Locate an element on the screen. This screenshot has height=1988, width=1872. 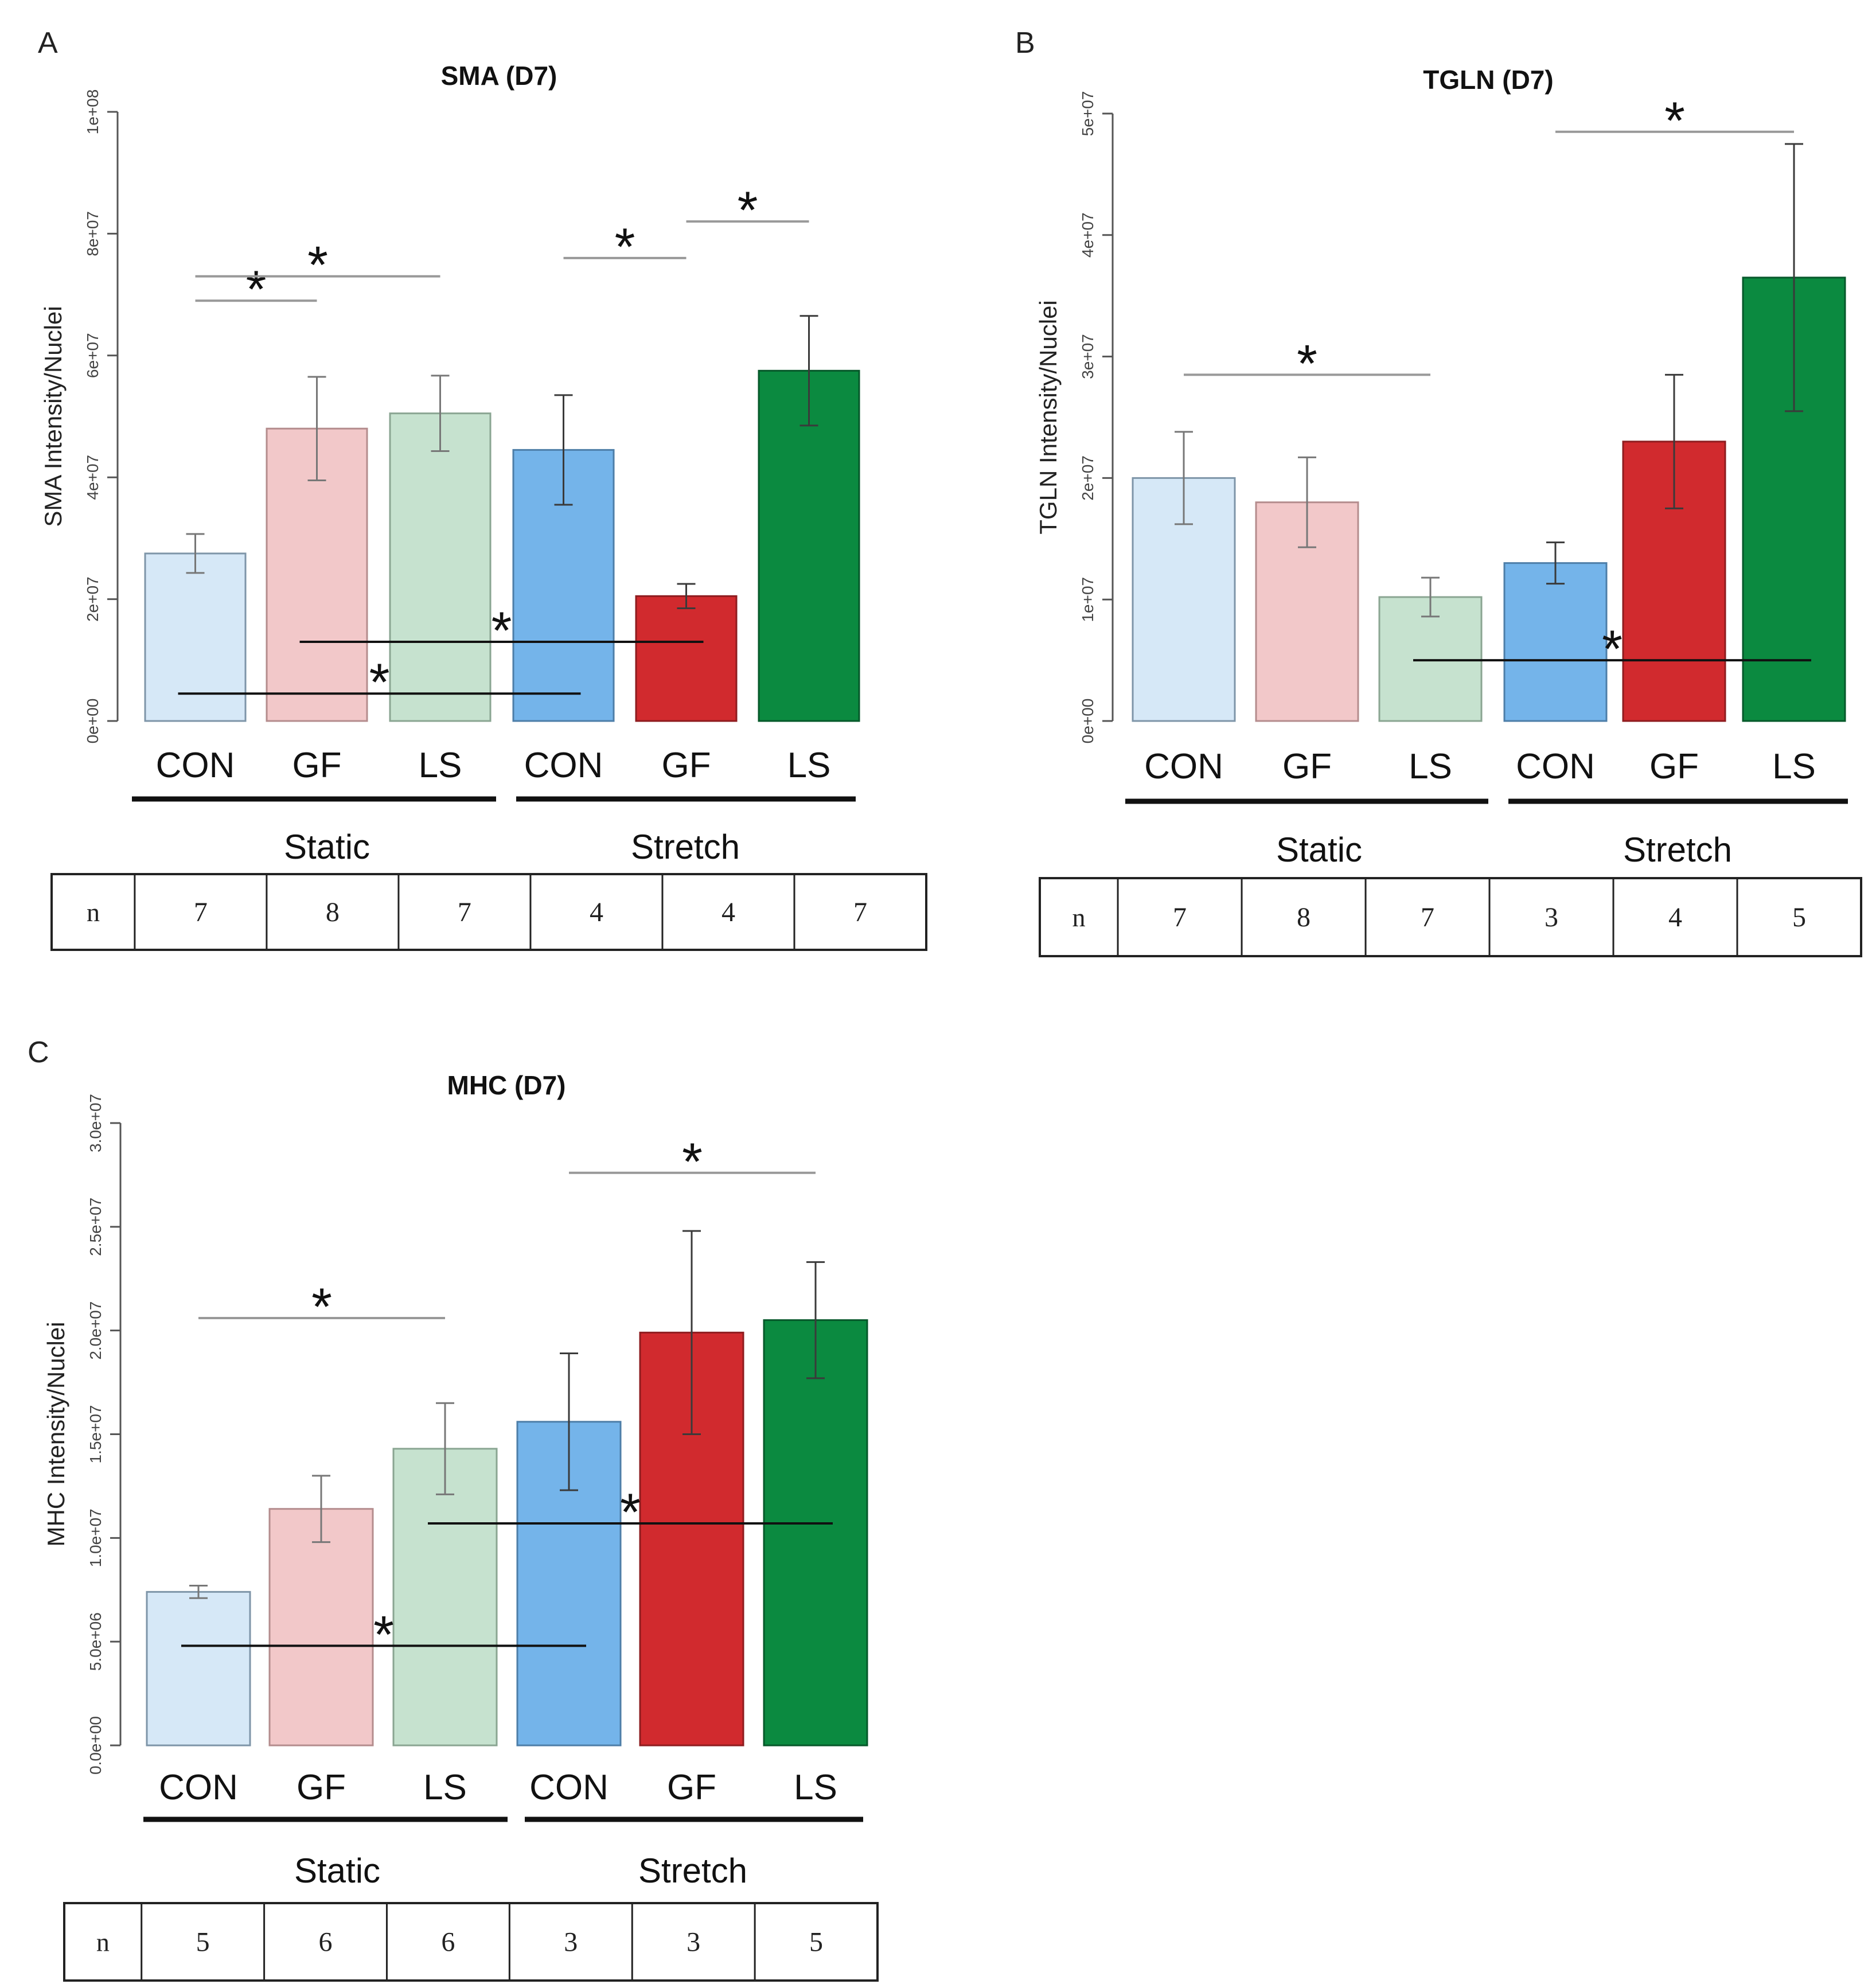
y-tick-label: 1e+08 is located at coordinates (93, 112).